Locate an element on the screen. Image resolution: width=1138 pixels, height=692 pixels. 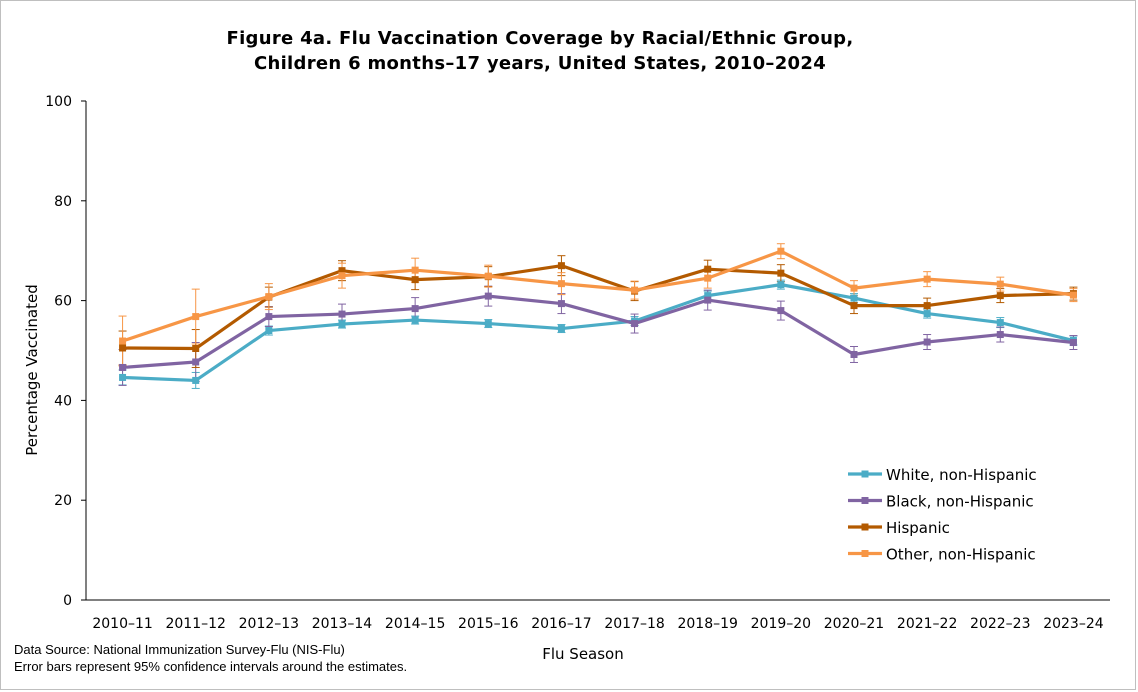
y-tick-label: 0 is located at coordinates (67, 601).